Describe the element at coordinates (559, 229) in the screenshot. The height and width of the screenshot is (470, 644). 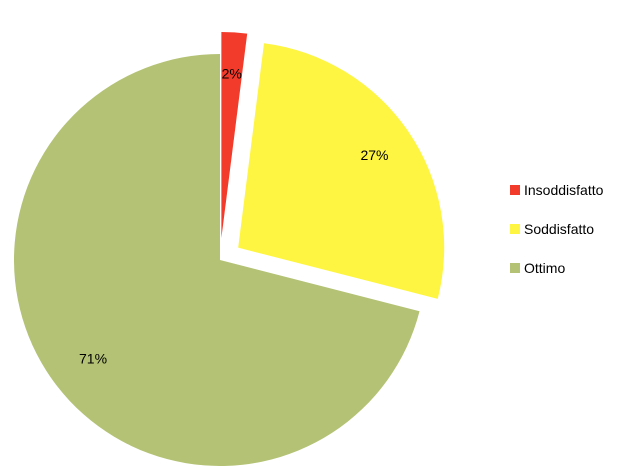
I see `legend-label: Soddisfatto` at that location.